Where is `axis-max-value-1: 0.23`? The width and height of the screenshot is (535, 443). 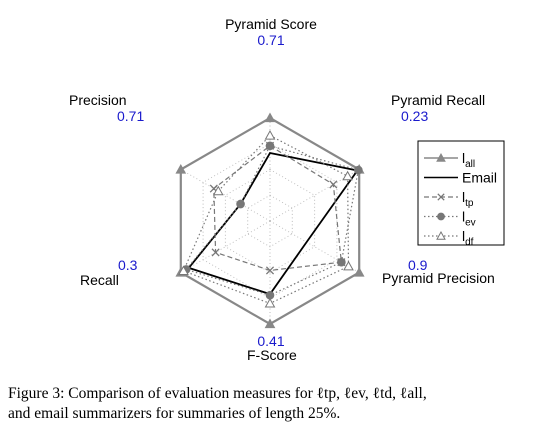 axis-max-value-1: 0.23 is located at coordinates (414, 116).